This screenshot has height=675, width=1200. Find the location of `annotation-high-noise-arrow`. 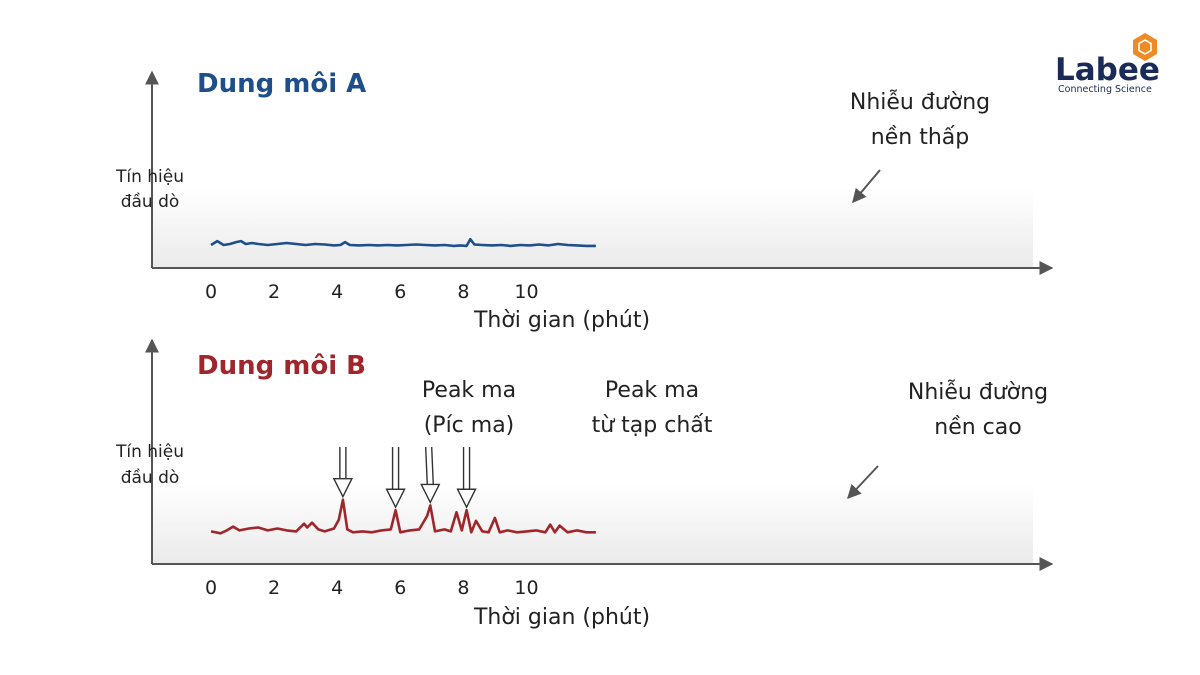

annotation-high-noise-arrow is located at coordinates (863, 482).